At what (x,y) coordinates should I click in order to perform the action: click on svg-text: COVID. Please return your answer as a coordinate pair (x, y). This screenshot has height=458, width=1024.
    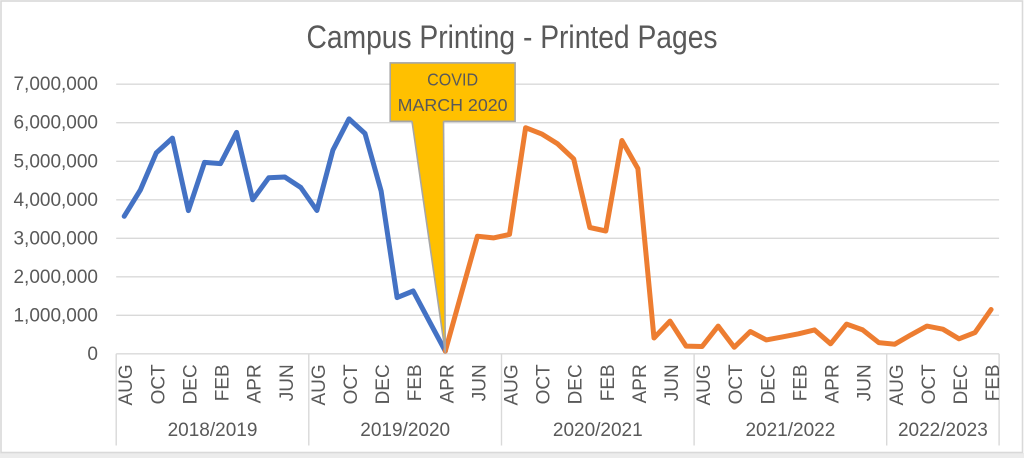
    Looking at the image, I should click on (452, 79).